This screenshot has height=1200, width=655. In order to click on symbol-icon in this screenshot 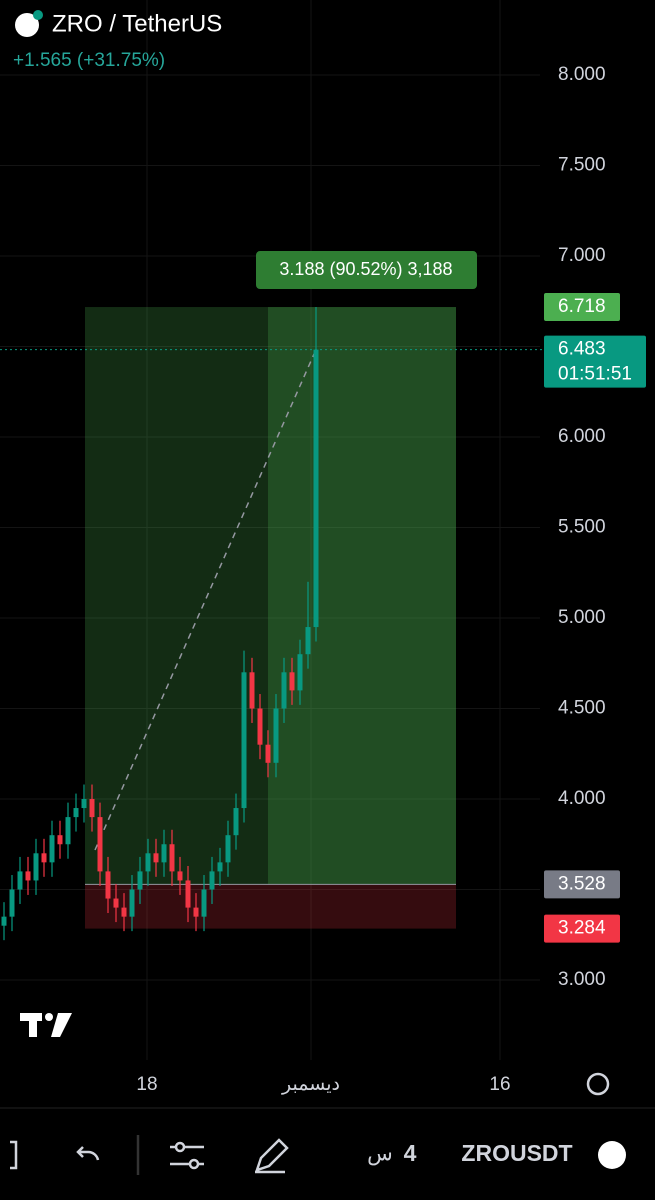, I will do `click(612, 1155)`.